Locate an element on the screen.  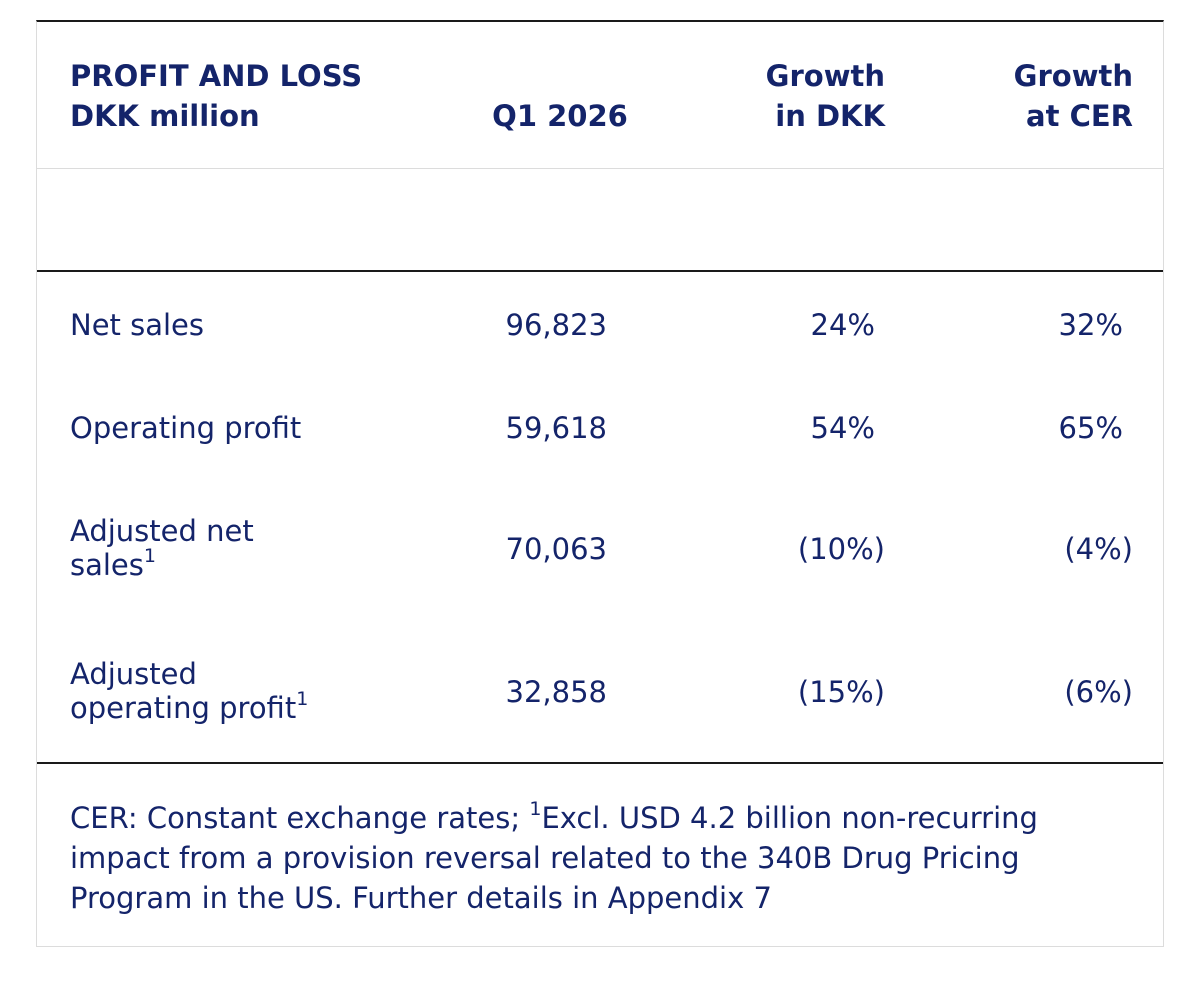
row-growth-dkk: (15%) is located at coordinates (841, 692).